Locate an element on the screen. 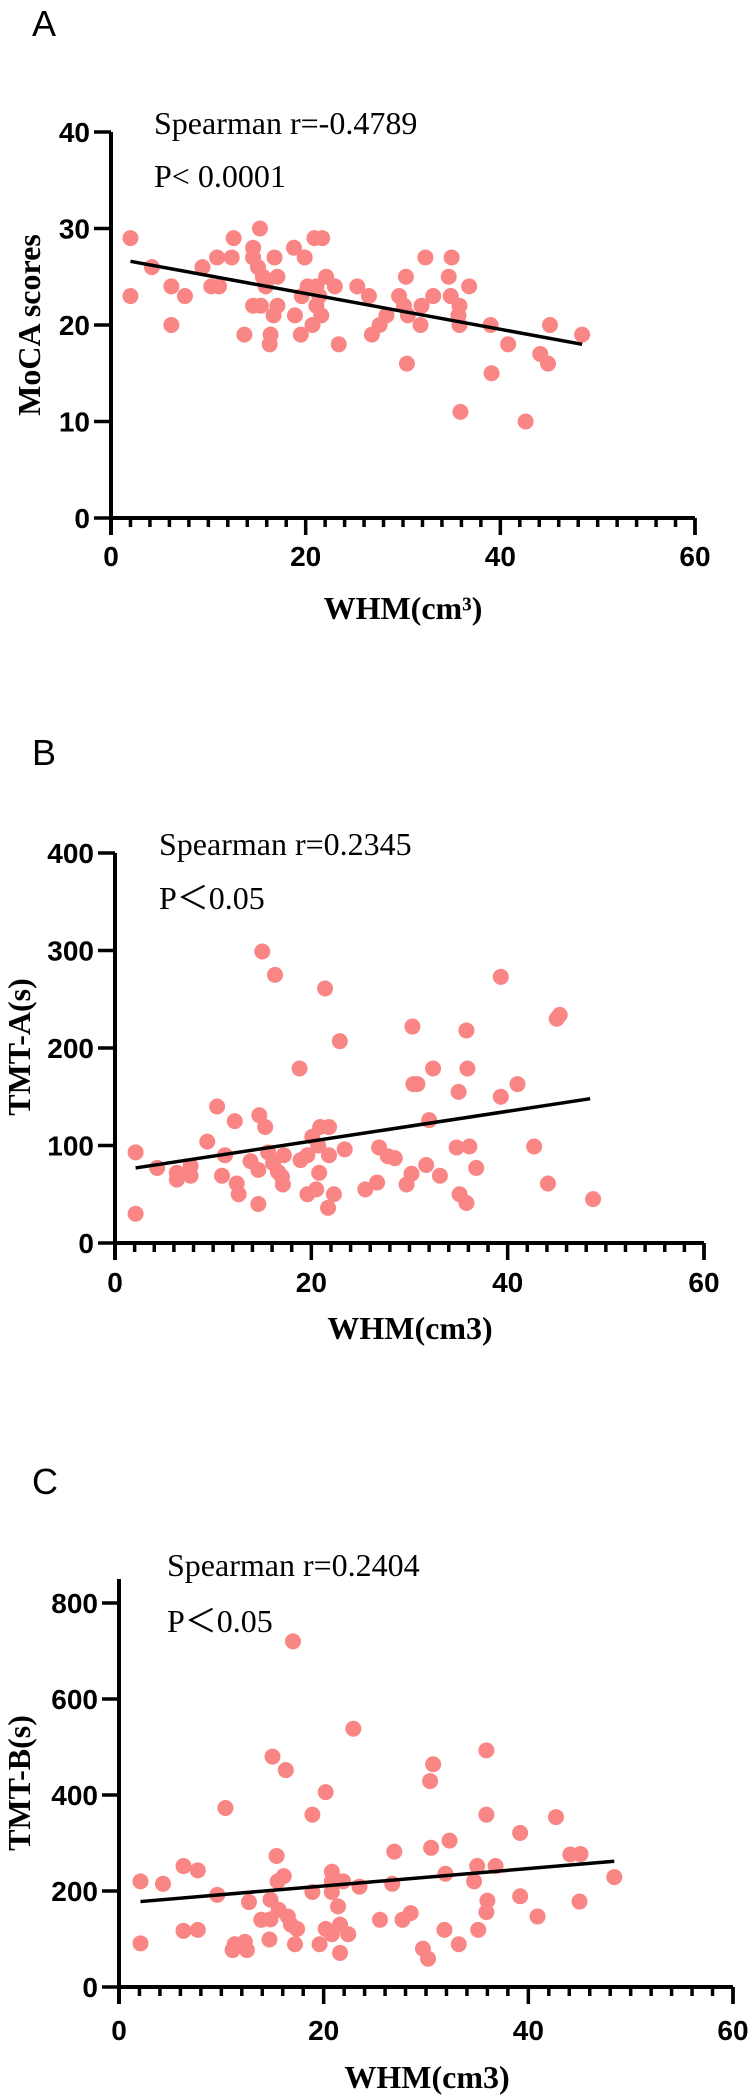 The width and height of the screenshot is (749, 2098). x-axis-title-a: WHM(cm³) is located at coordinates (403, 608).